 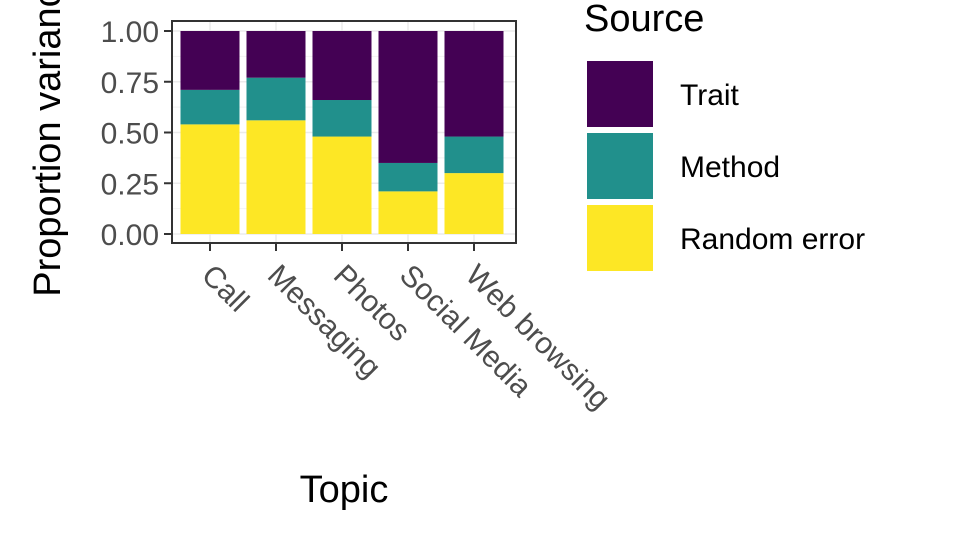 I want to click on bar-random-error-social-media, so click(x=408, y=212).